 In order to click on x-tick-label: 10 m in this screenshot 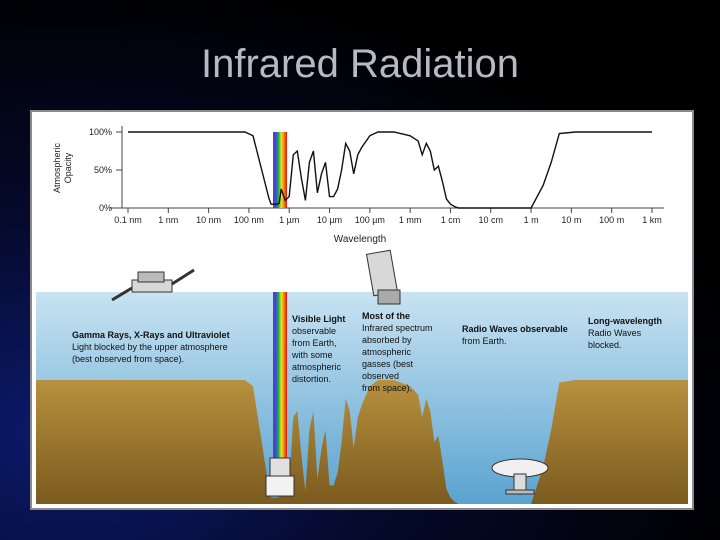, I will do `click(571, 220)`.